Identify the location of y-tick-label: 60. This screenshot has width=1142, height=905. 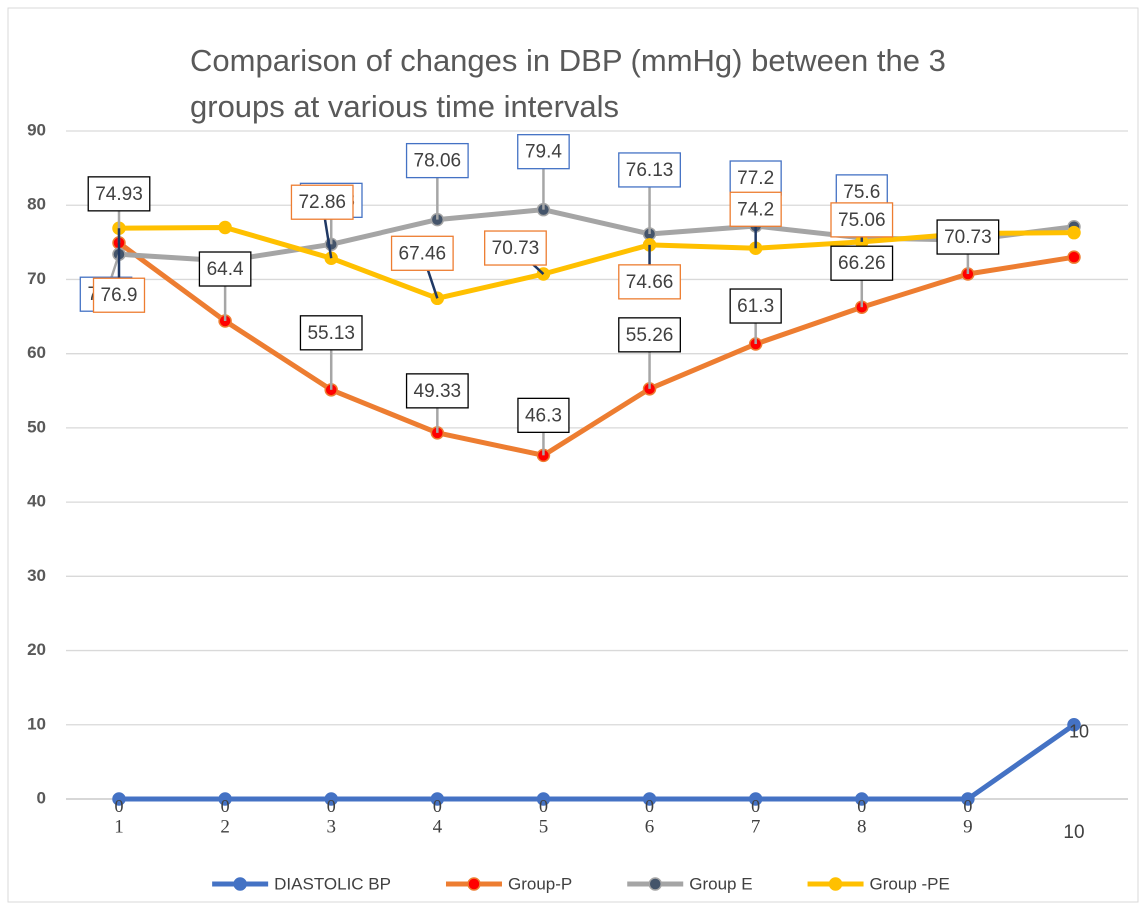
(36, 352).